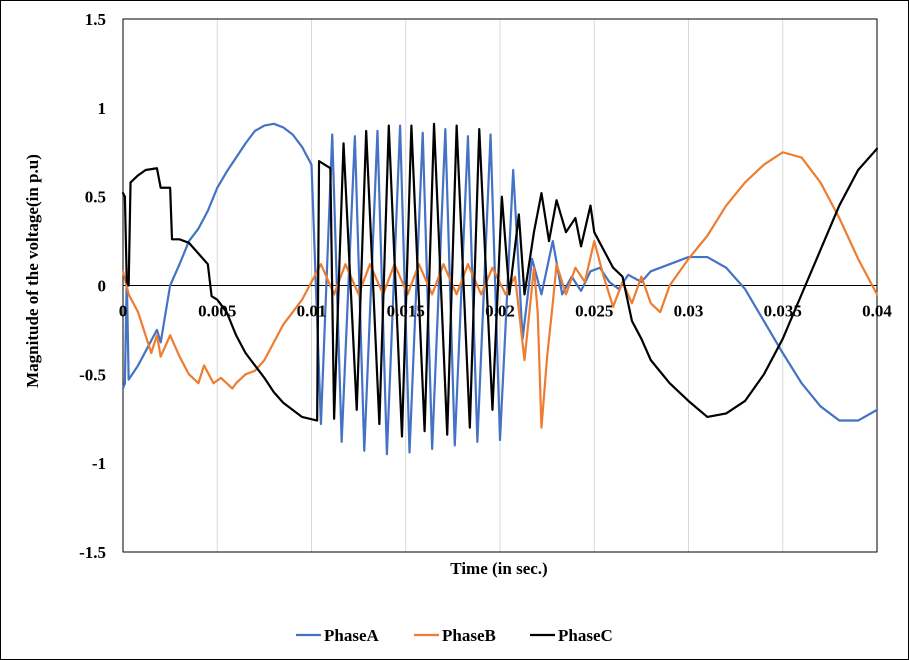  I want to click on x-tick-label: 0.03, so click(689, 311).